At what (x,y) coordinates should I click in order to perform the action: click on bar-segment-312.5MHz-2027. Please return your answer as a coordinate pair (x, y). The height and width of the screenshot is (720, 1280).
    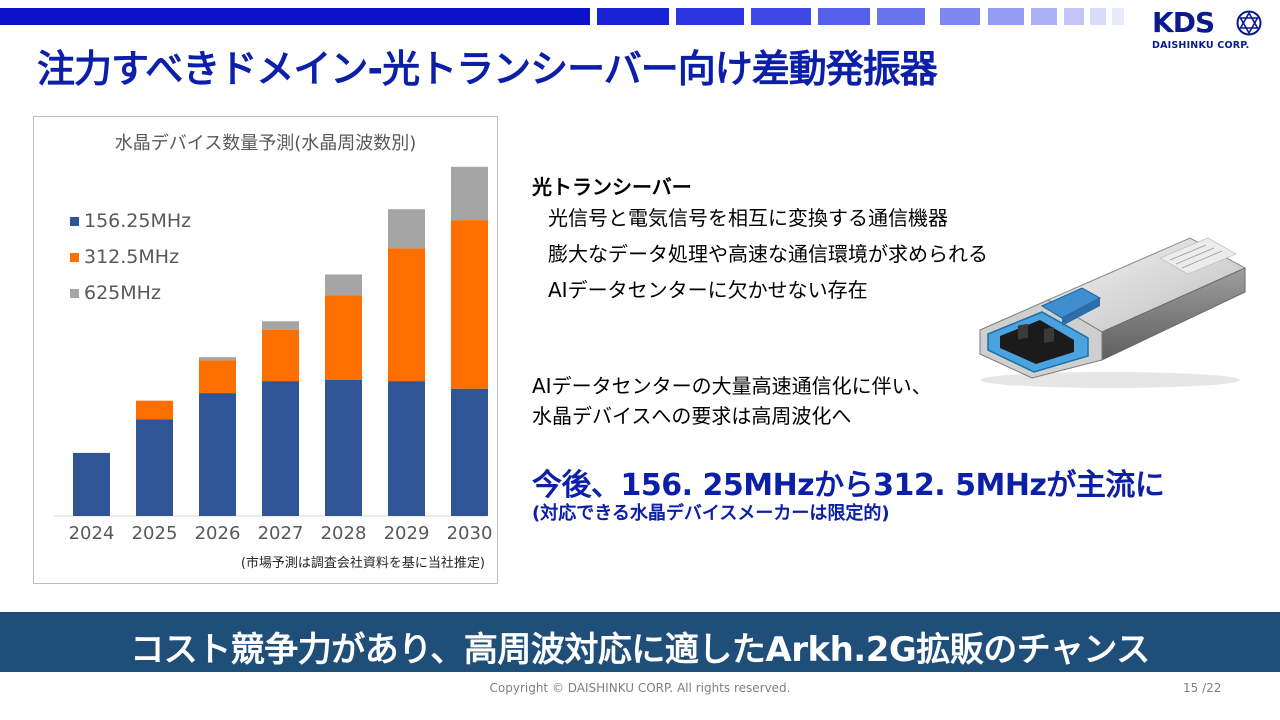
    Looking at the image, I should click on (280, 355).